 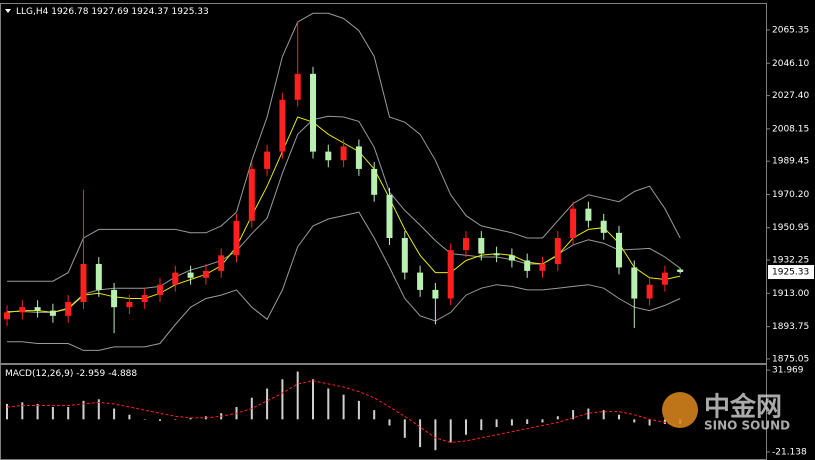 I want to click on y-tick-label: 2065.35, so click(x=790, y=31).